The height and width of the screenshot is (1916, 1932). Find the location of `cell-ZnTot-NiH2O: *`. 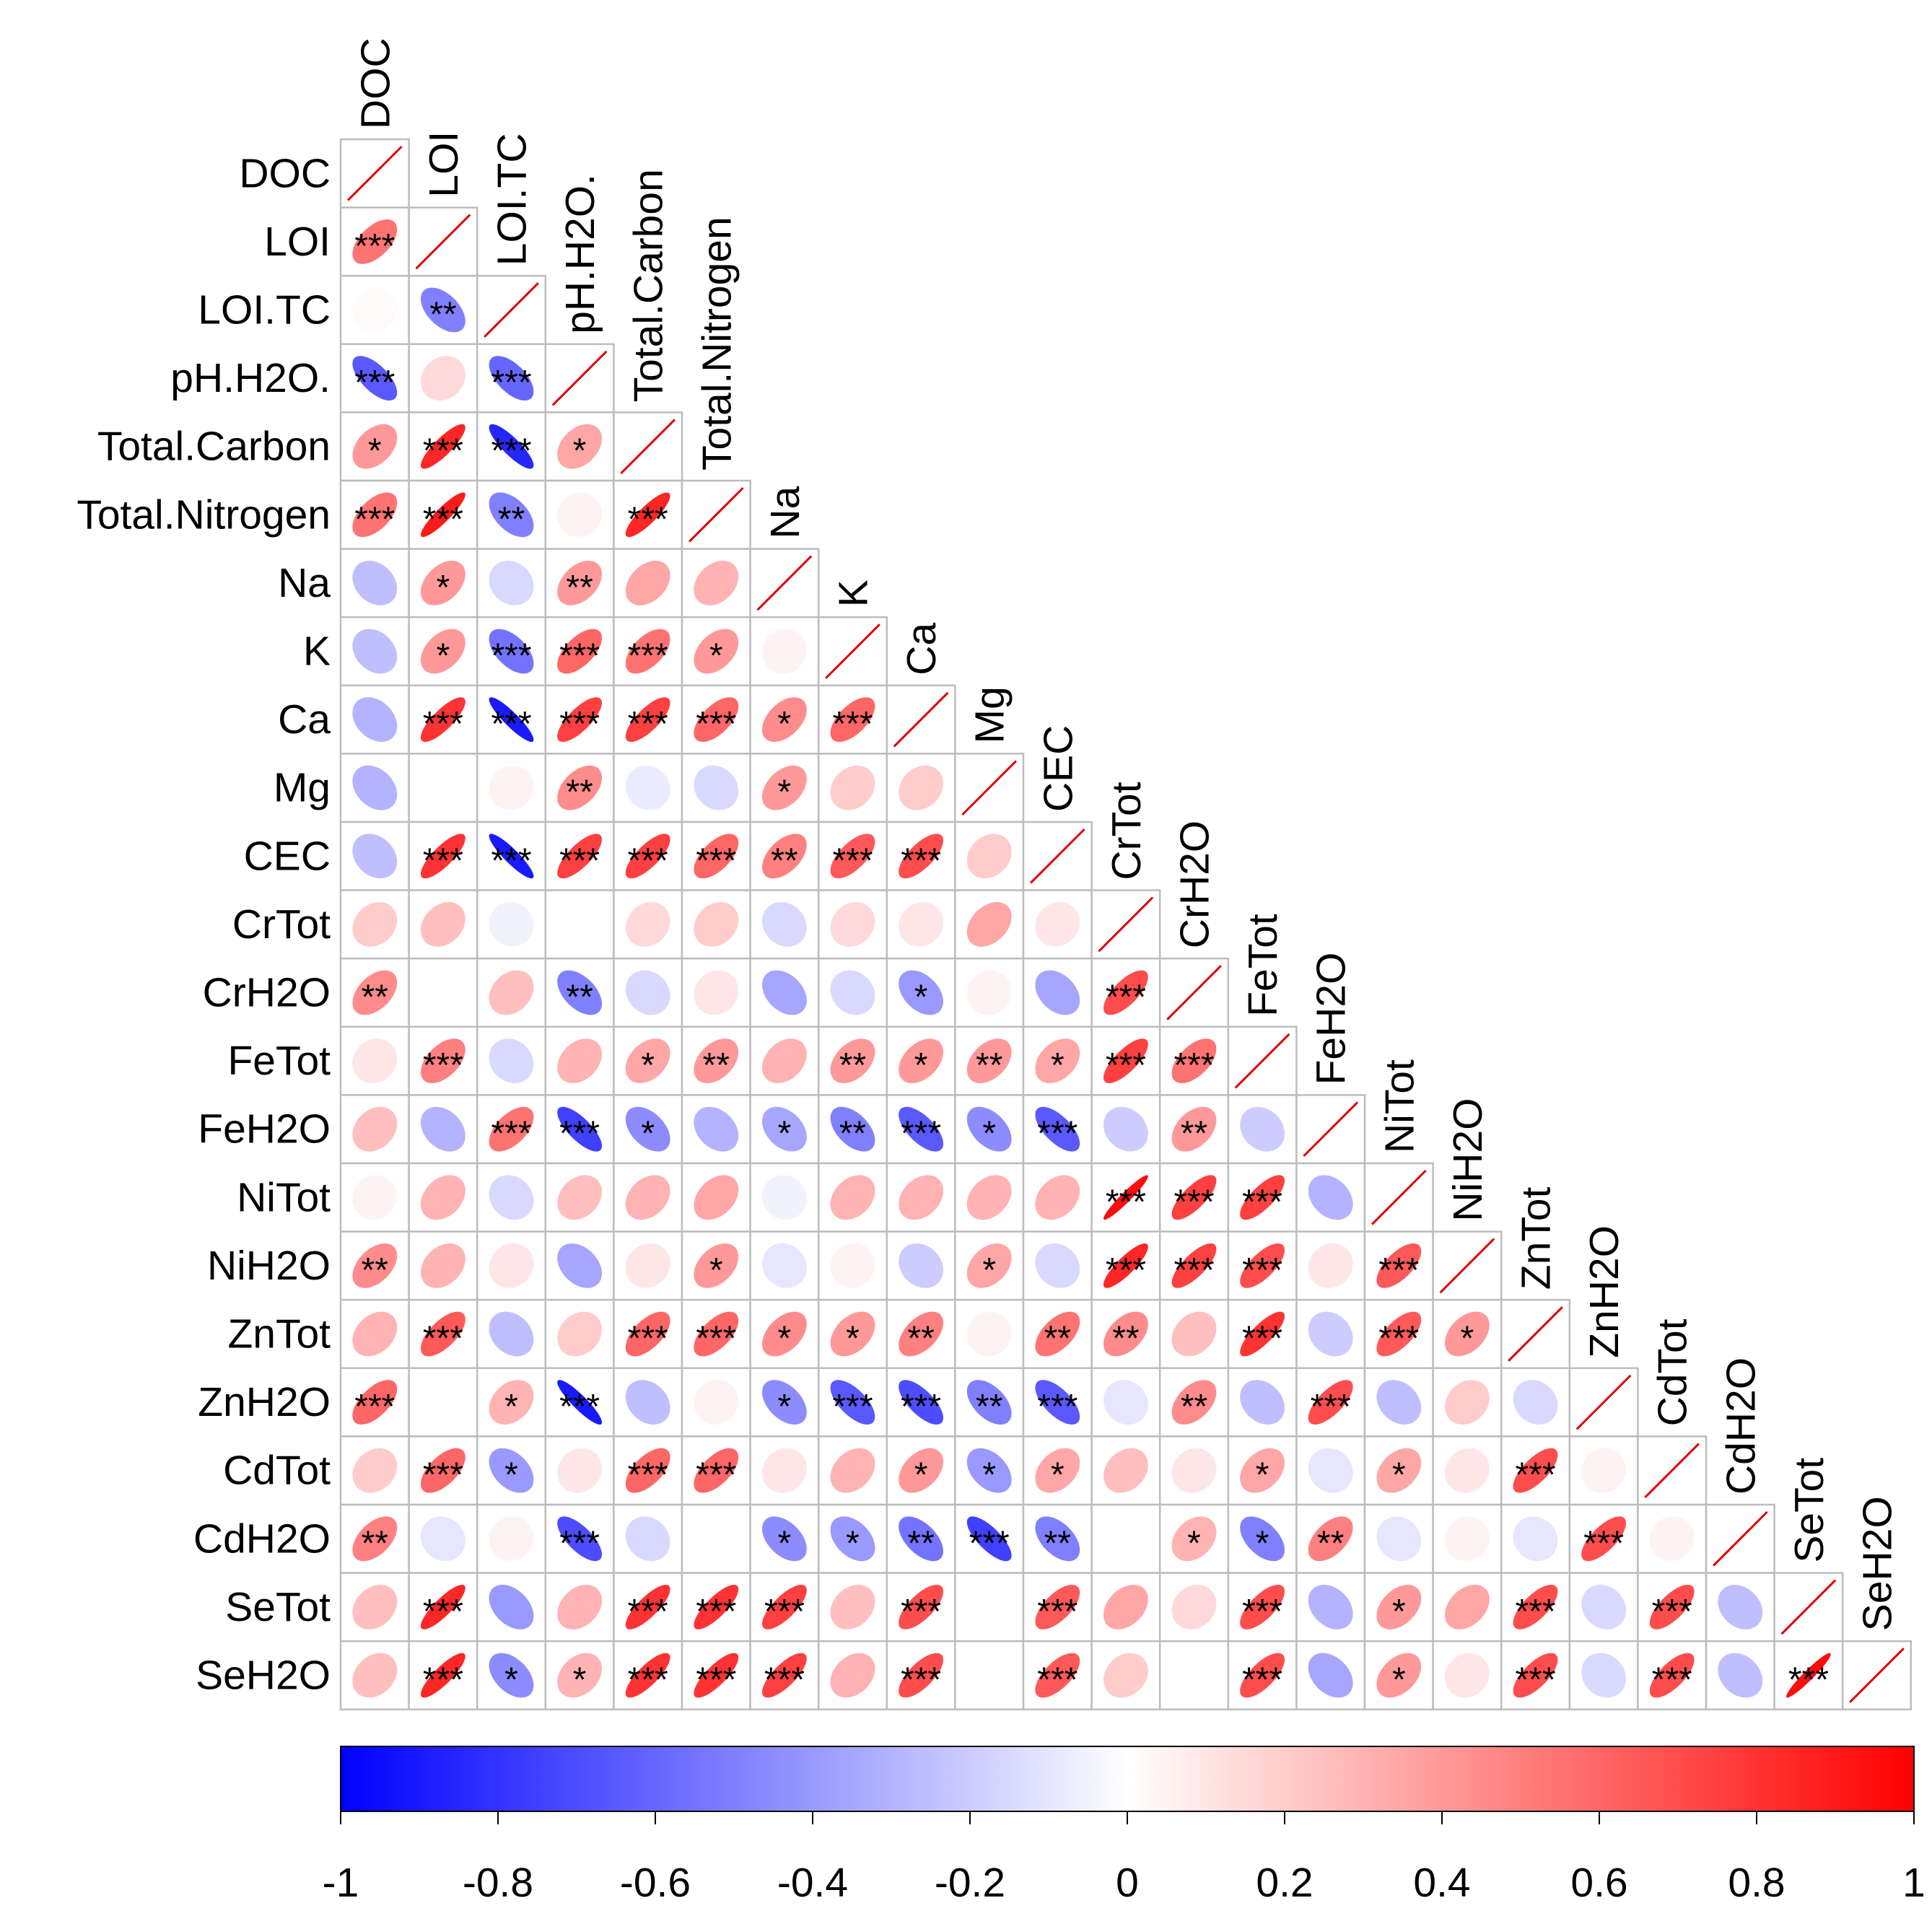

cell-ZnTot-NiH2O: * is located at coordinates (1467, 1334).